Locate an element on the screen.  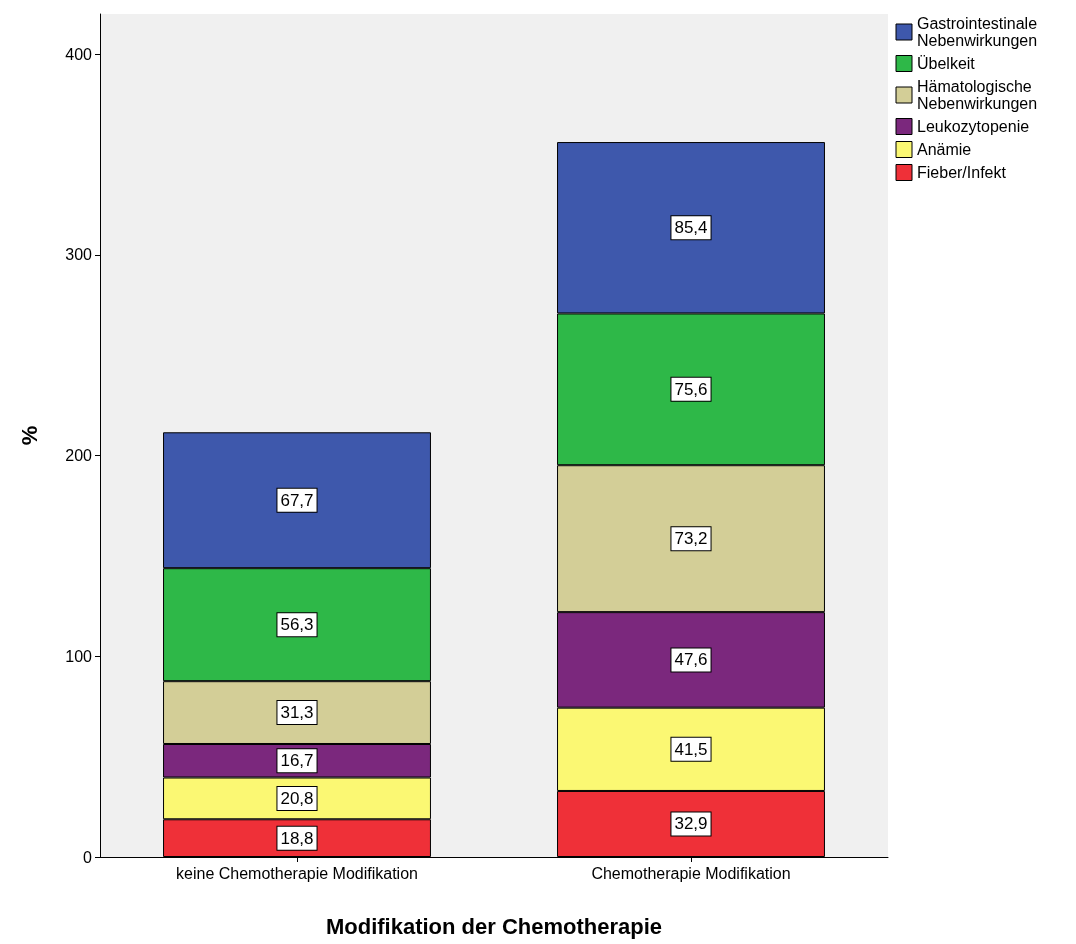
y-tick-label: 300 is located at coordinates (79, 255).